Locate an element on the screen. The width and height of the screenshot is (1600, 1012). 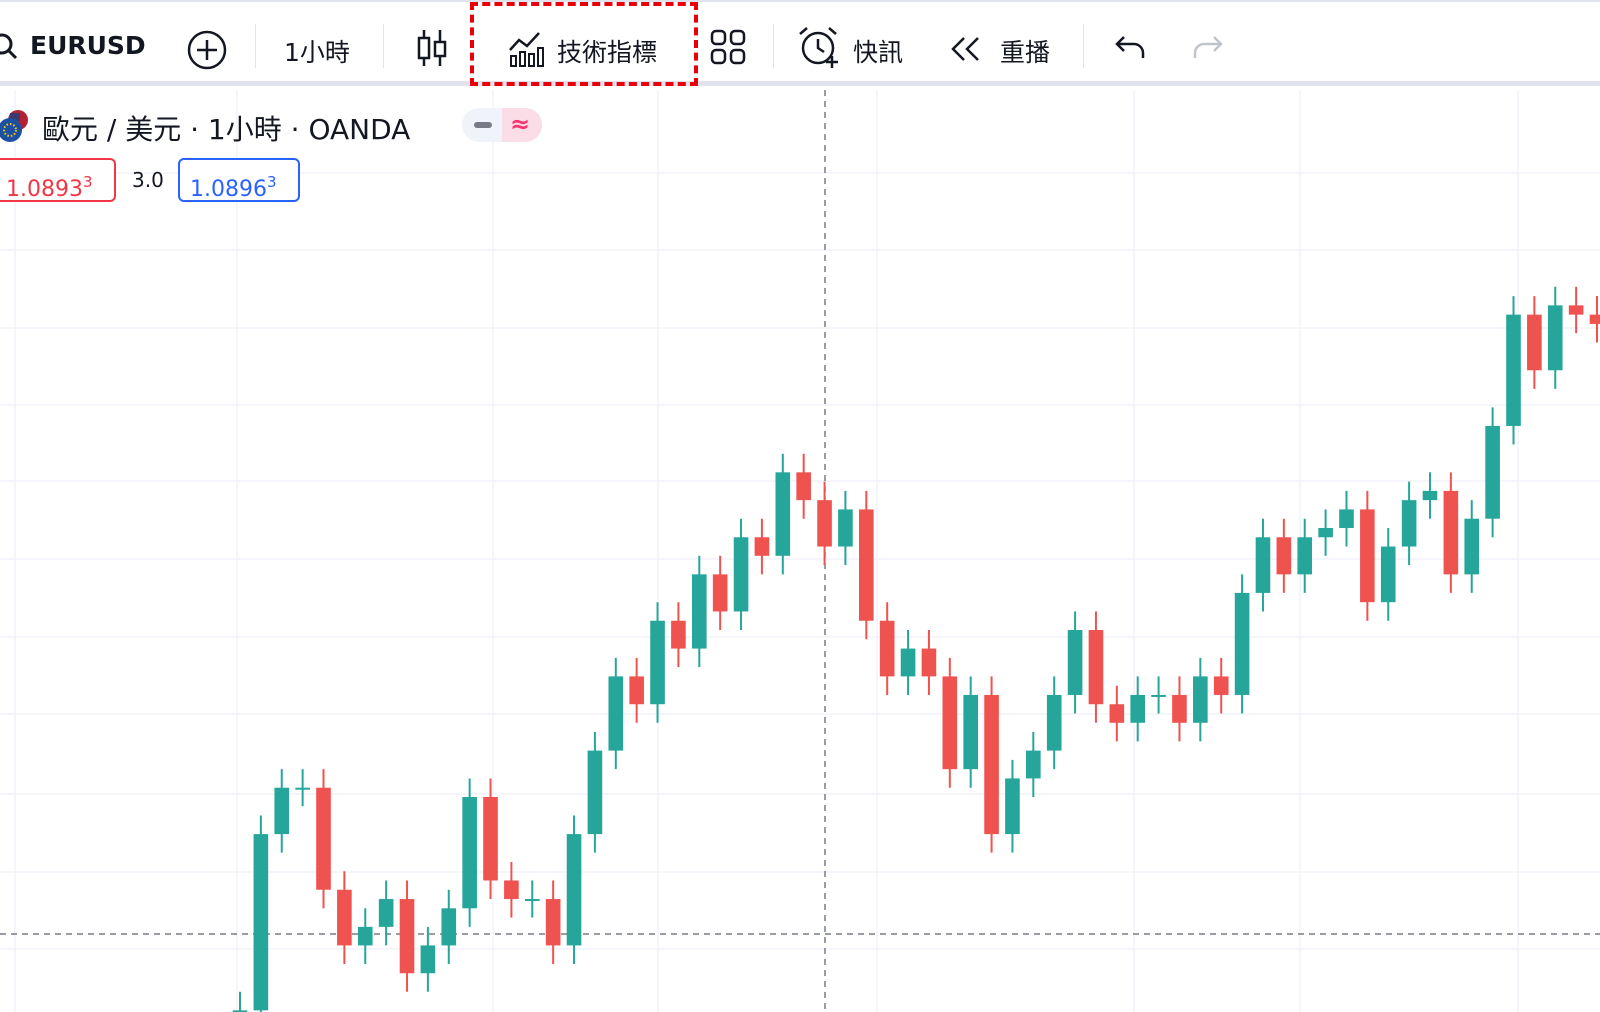
highlight-box is located at coordinates (584, 44).